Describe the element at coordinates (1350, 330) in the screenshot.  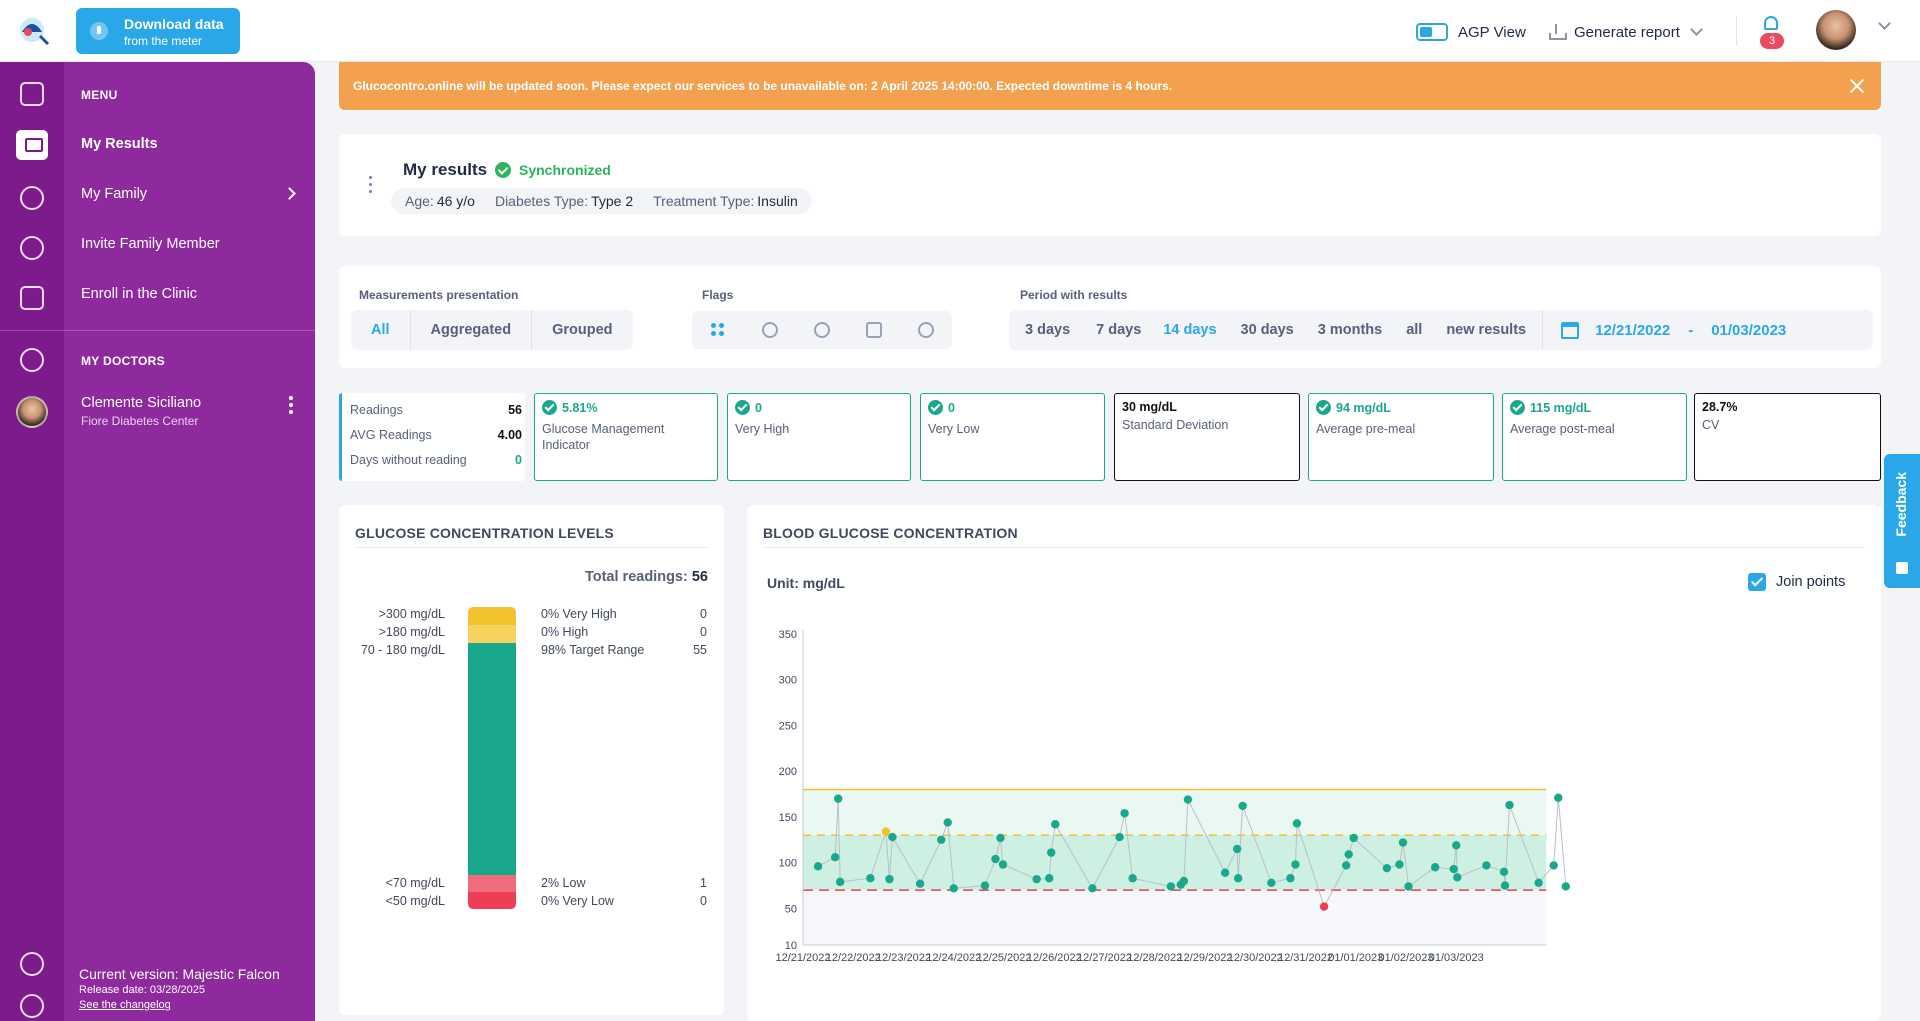
I see `period-3-months: 3 months` at that location.